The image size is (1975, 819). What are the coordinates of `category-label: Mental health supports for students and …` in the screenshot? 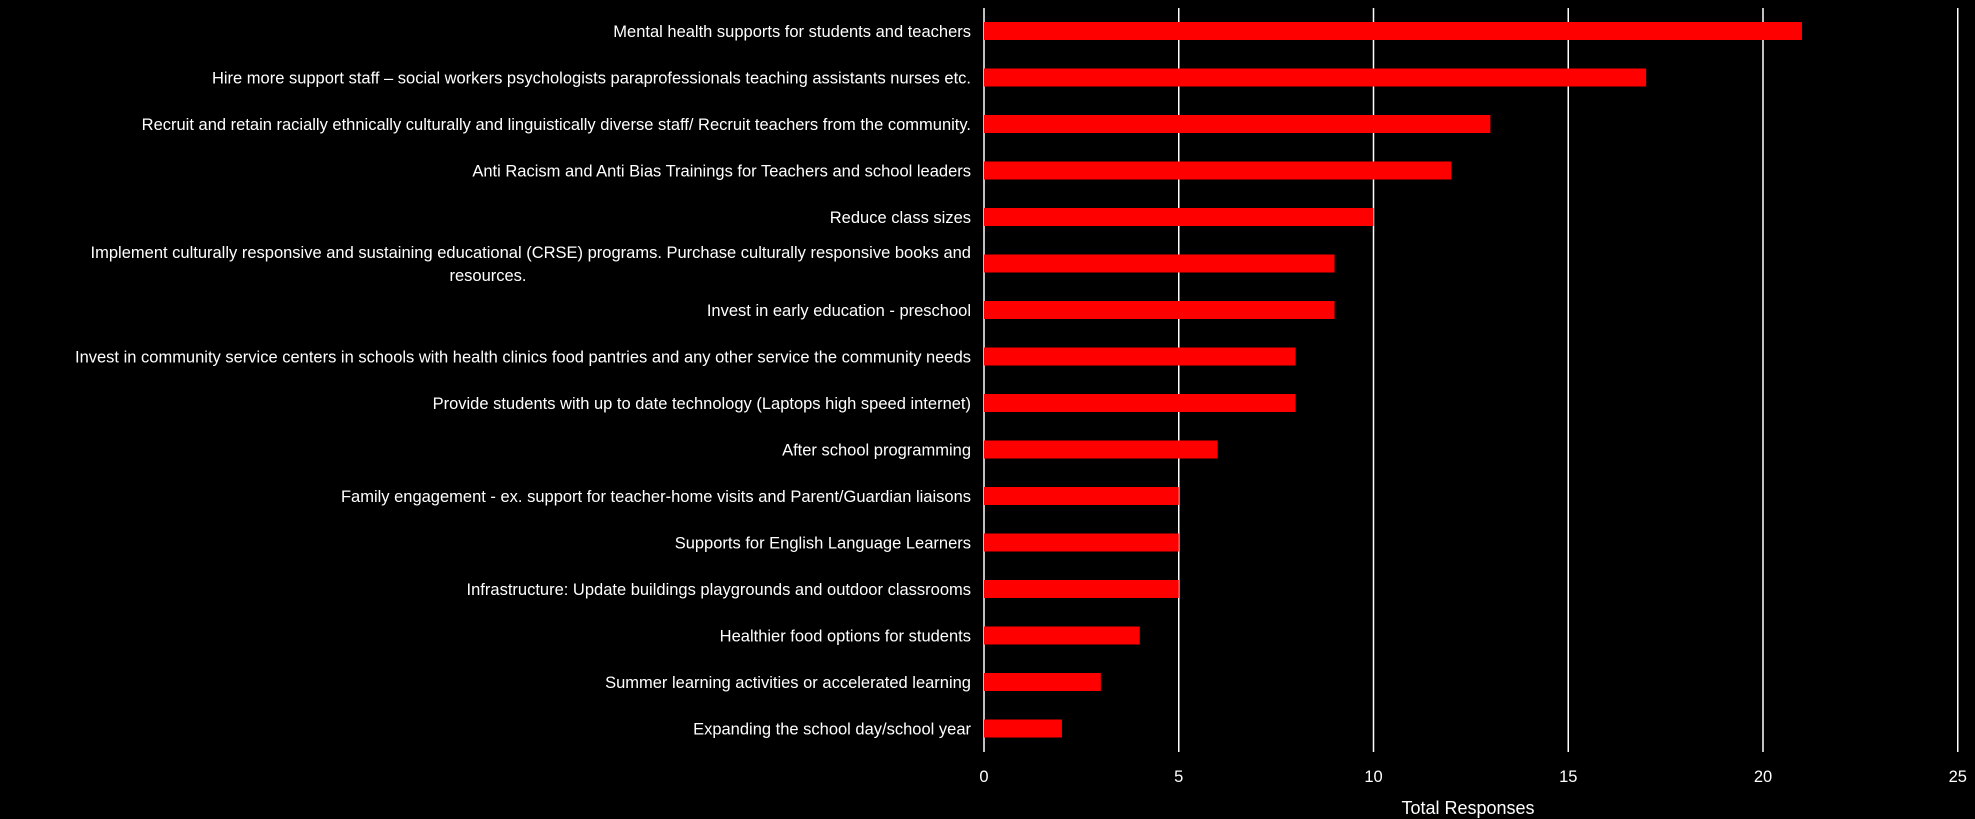 It's located at (792, 32).